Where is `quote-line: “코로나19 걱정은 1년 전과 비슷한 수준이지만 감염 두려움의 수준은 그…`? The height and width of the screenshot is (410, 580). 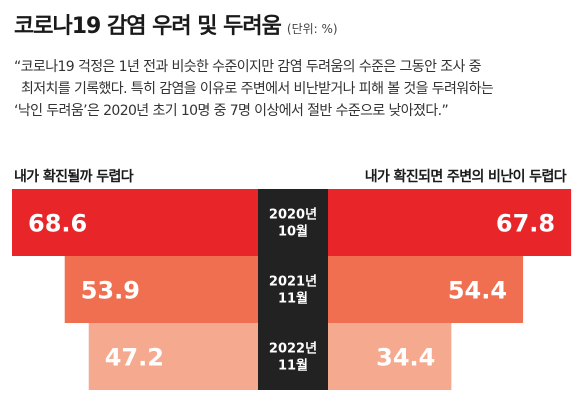 quote-line: “코로나19 걱정은 1년 전과 비슷한 수준이지만 감염 두려움의 수준은 그… is located at coordinates (247, 67).